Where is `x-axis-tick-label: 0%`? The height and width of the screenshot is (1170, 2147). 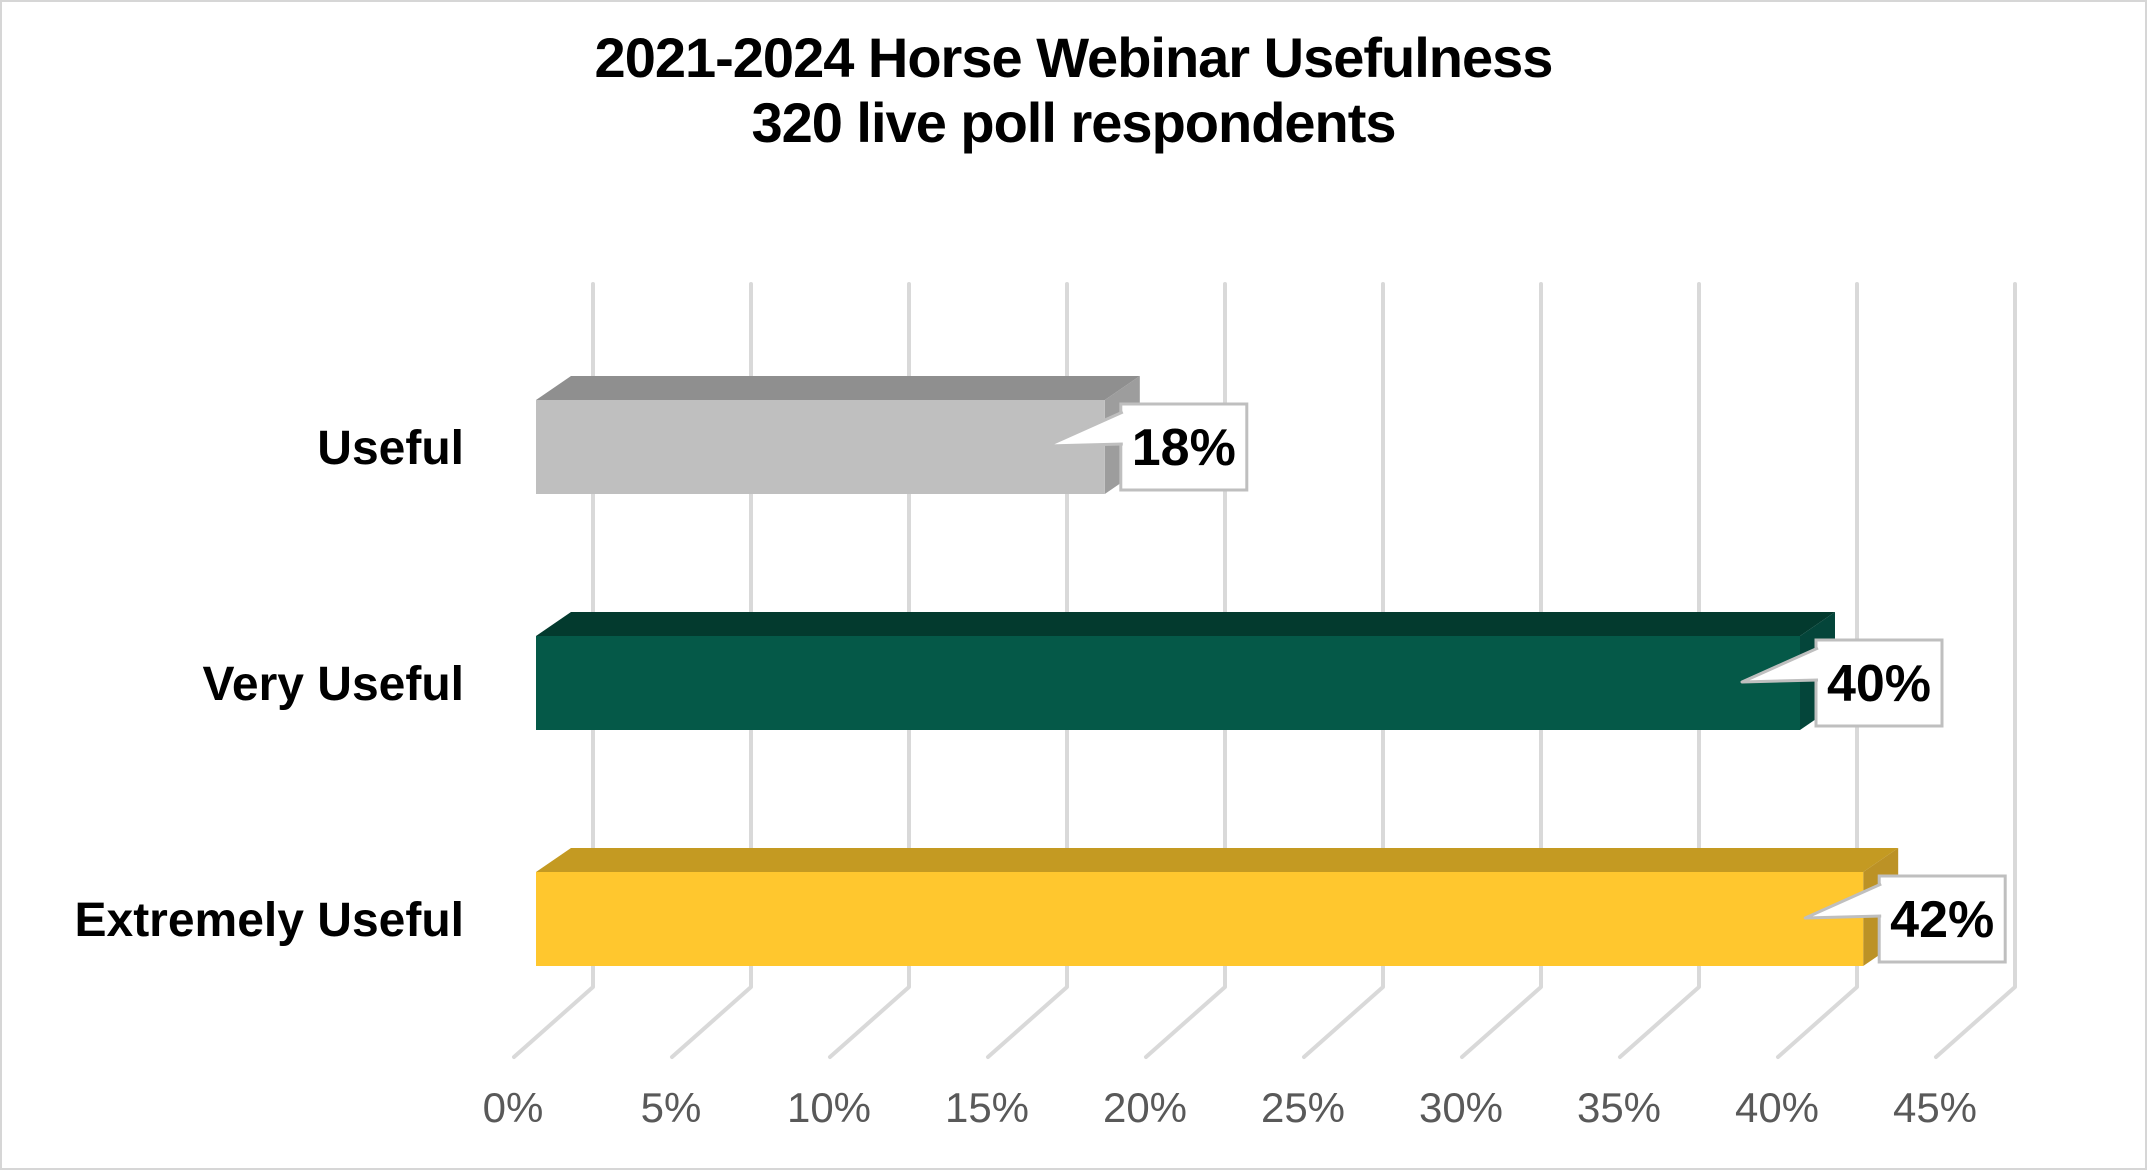 x-axis-tick-label: 0% is located at coordinates (513, 1107).